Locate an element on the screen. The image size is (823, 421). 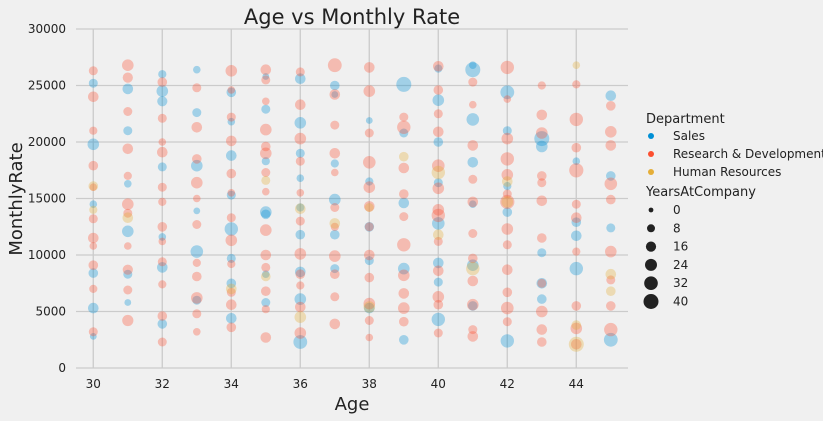
x-tick-label: 34 is located at coordinates (231, 384).